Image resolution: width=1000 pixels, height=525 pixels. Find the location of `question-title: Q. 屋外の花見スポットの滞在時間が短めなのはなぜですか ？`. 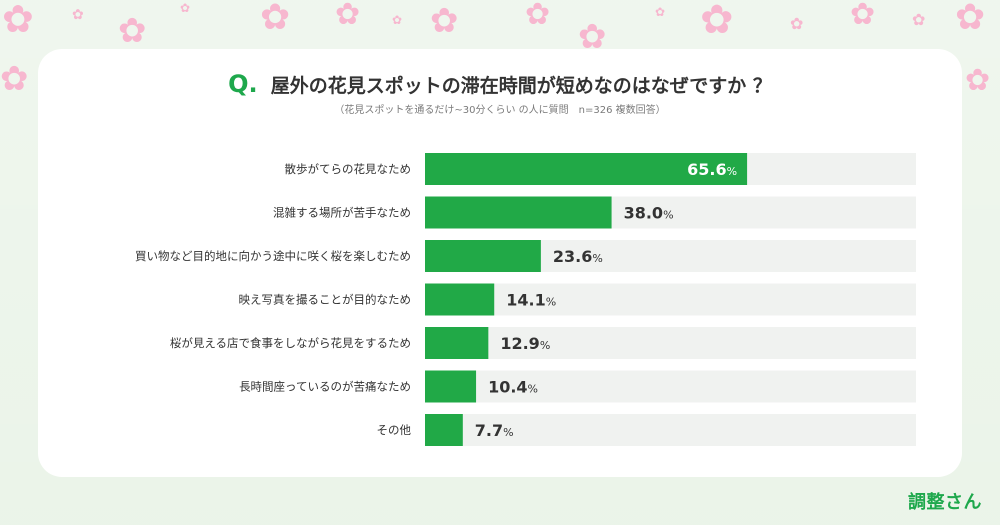

question-title: Q. 屋外の花見スポットの滞在時間が短めなのはなぜですか ？ is located at coordinates (500, 85).